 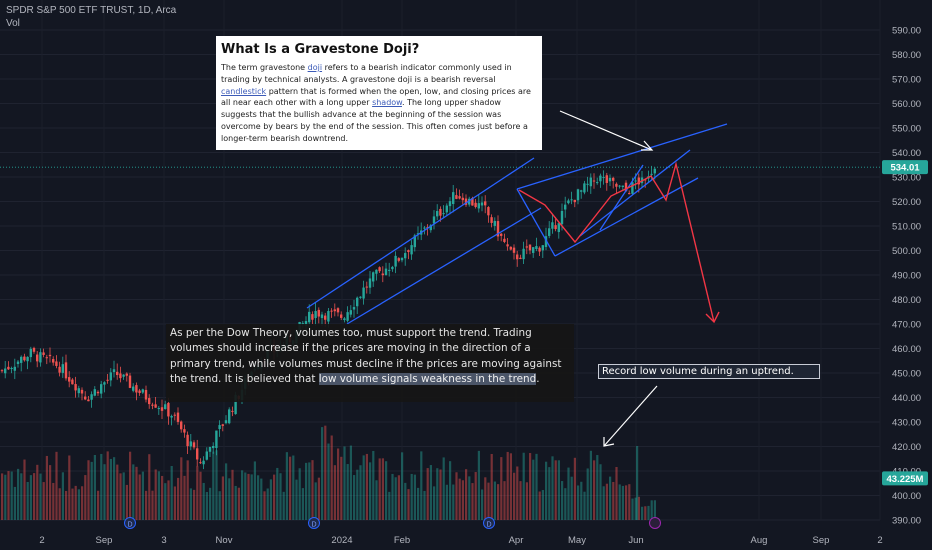 I want to click on projection-arrowhead, so click(x=712, y=317).